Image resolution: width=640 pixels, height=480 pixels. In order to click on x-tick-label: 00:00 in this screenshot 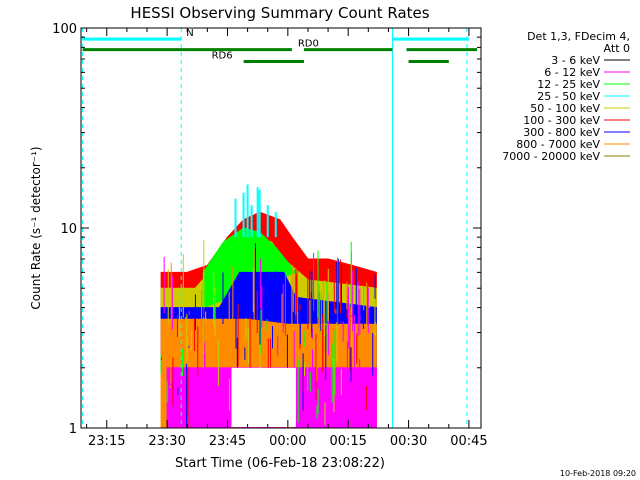, I will do `click(287, 441)`.